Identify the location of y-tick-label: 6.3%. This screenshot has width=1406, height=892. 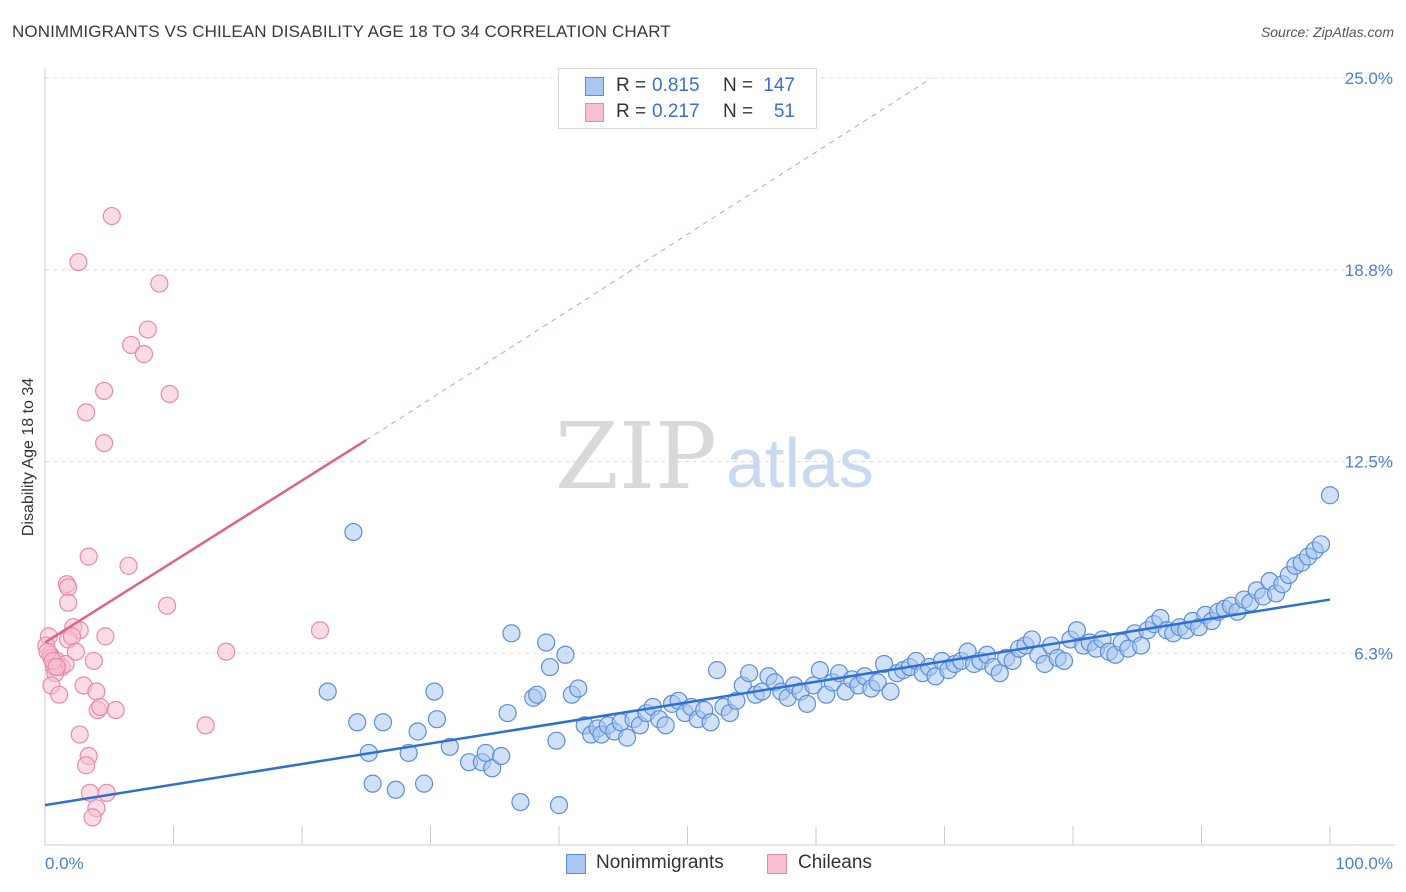
(1373, 653).